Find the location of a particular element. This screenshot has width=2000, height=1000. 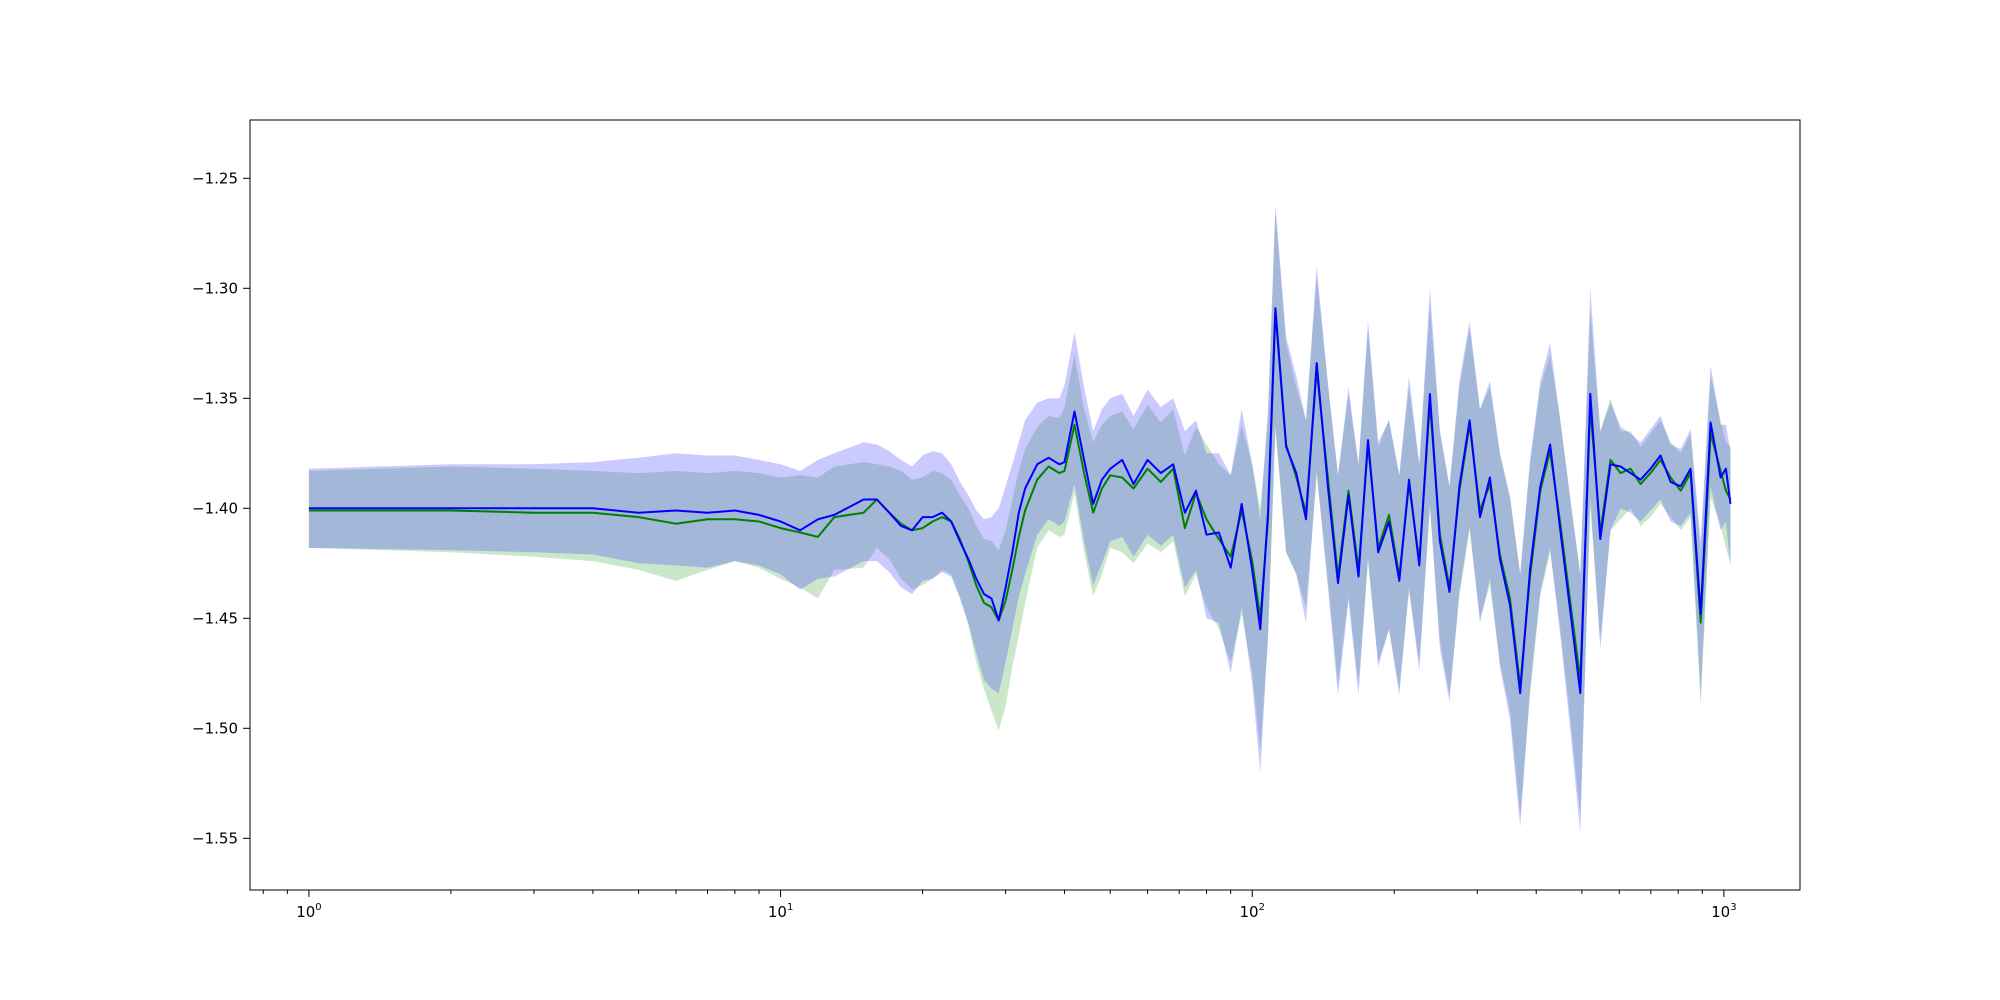

y-tick-label: −1.50 is located at coordinates (215, 728).